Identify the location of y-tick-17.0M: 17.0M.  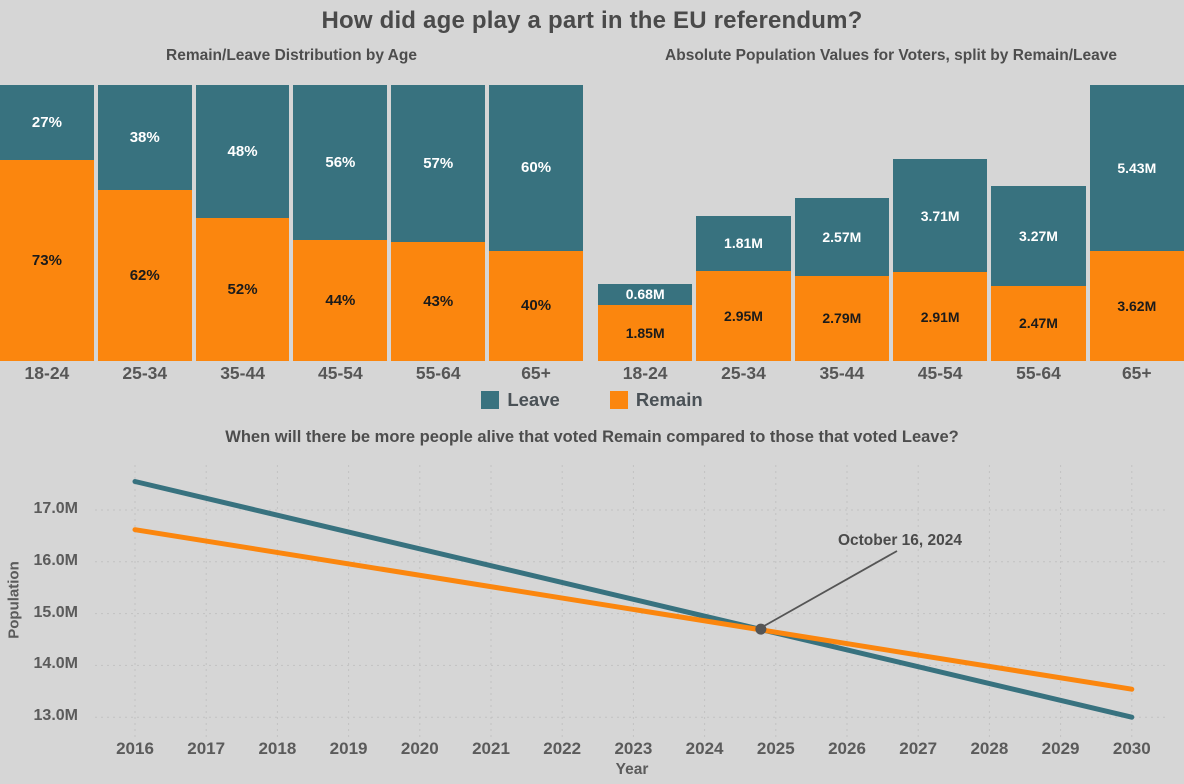
(55, 508).